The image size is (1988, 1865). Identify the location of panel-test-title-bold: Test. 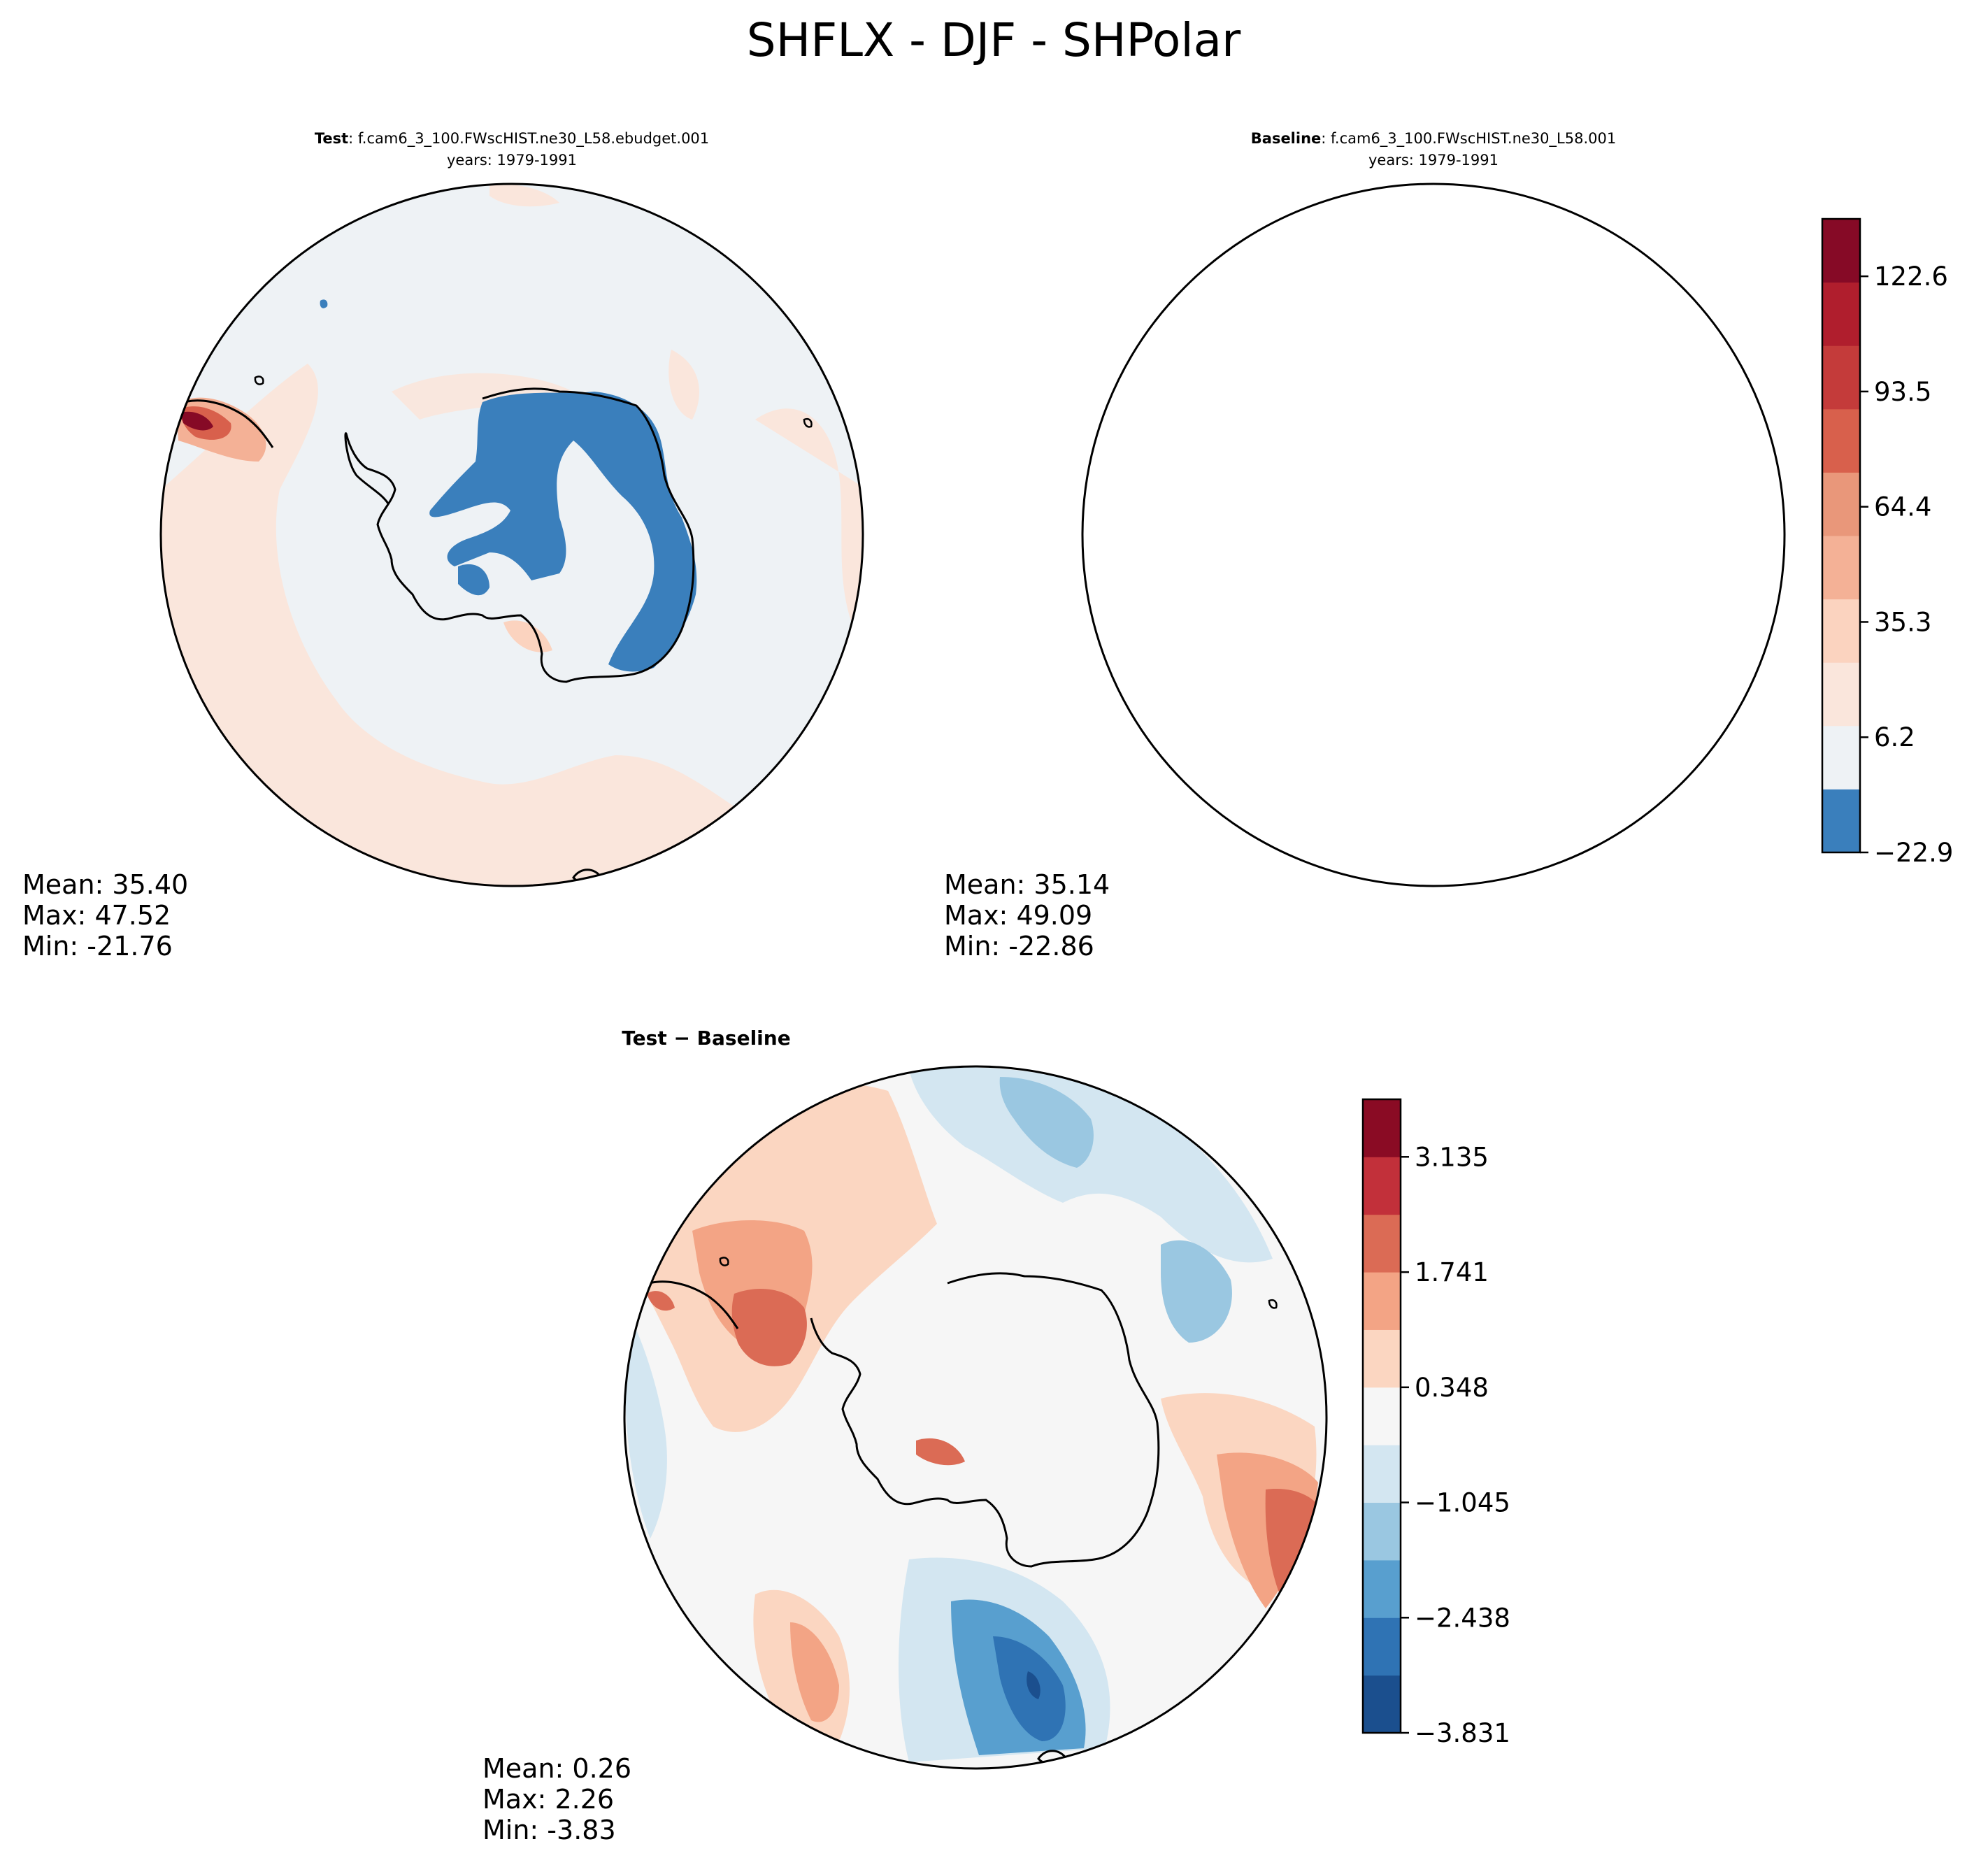
(331, 138).